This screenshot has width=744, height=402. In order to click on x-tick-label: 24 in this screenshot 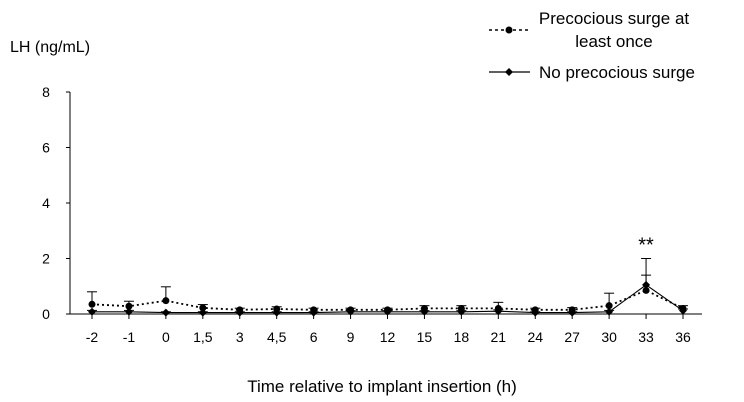, I will do `click(535, 337)`.